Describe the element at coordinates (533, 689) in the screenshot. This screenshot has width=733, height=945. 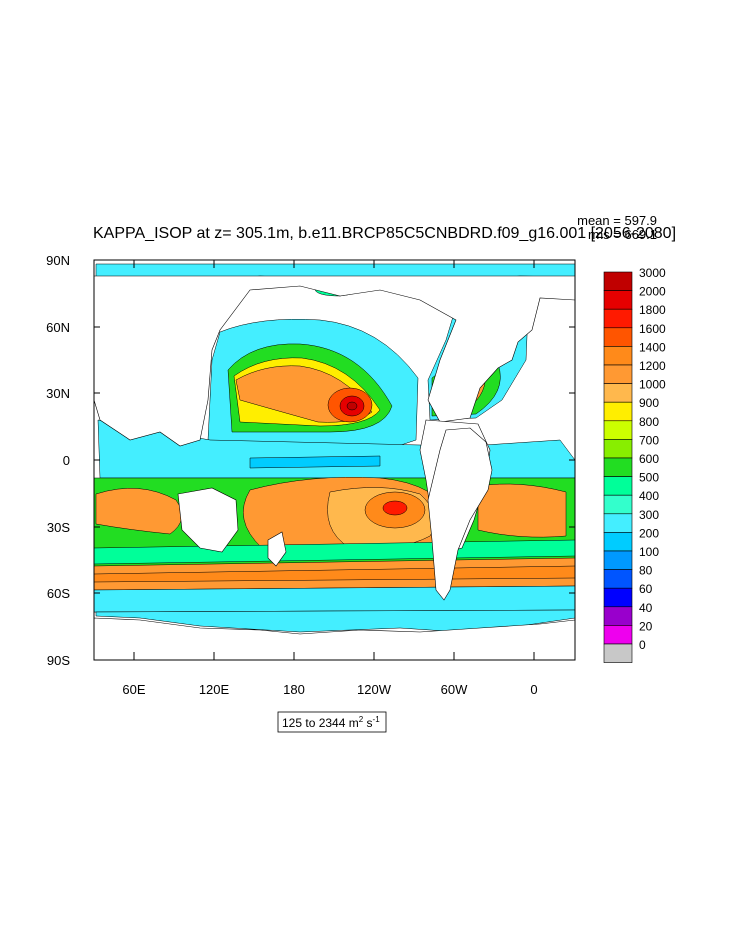
I see `lon-label-0: 0` at that location.